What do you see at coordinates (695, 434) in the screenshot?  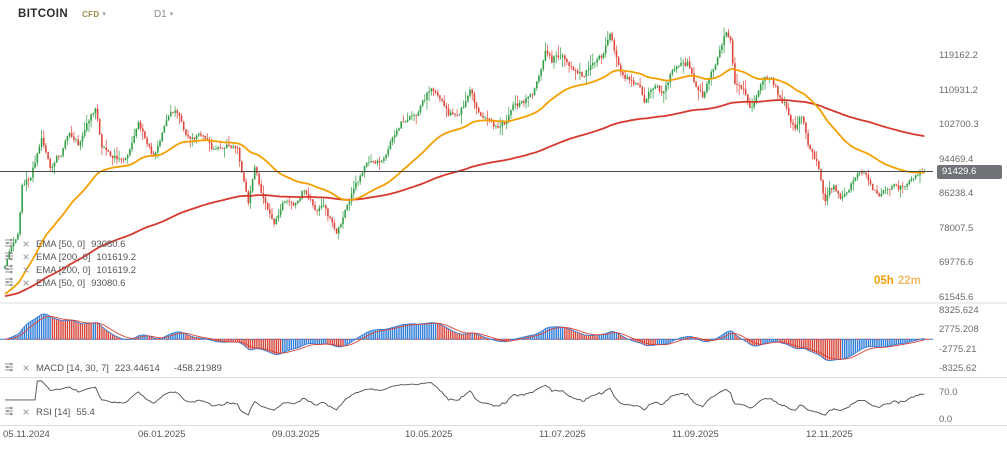 I see `date-tick: 11.09.2025` at bounding box center [695, 434].